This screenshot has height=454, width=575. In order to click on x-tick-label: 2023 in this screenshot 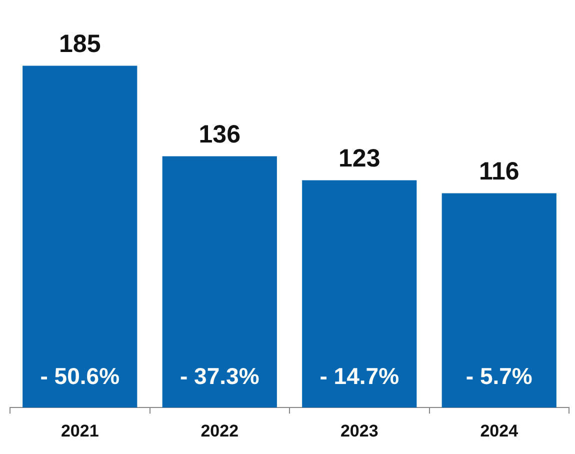, I will do `click(359, 430)`.